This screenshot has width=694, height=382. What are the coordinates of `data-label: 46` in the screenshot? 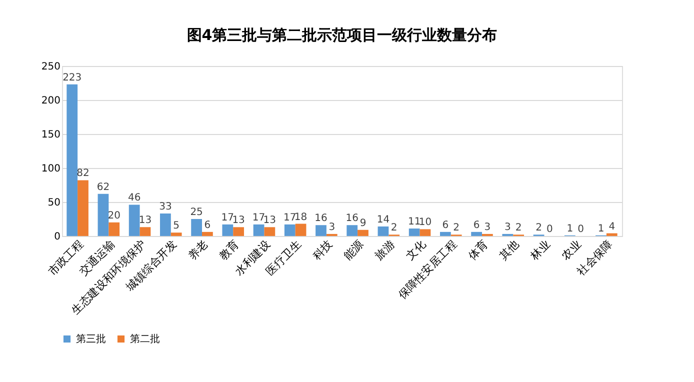 It's located at (134, 198).